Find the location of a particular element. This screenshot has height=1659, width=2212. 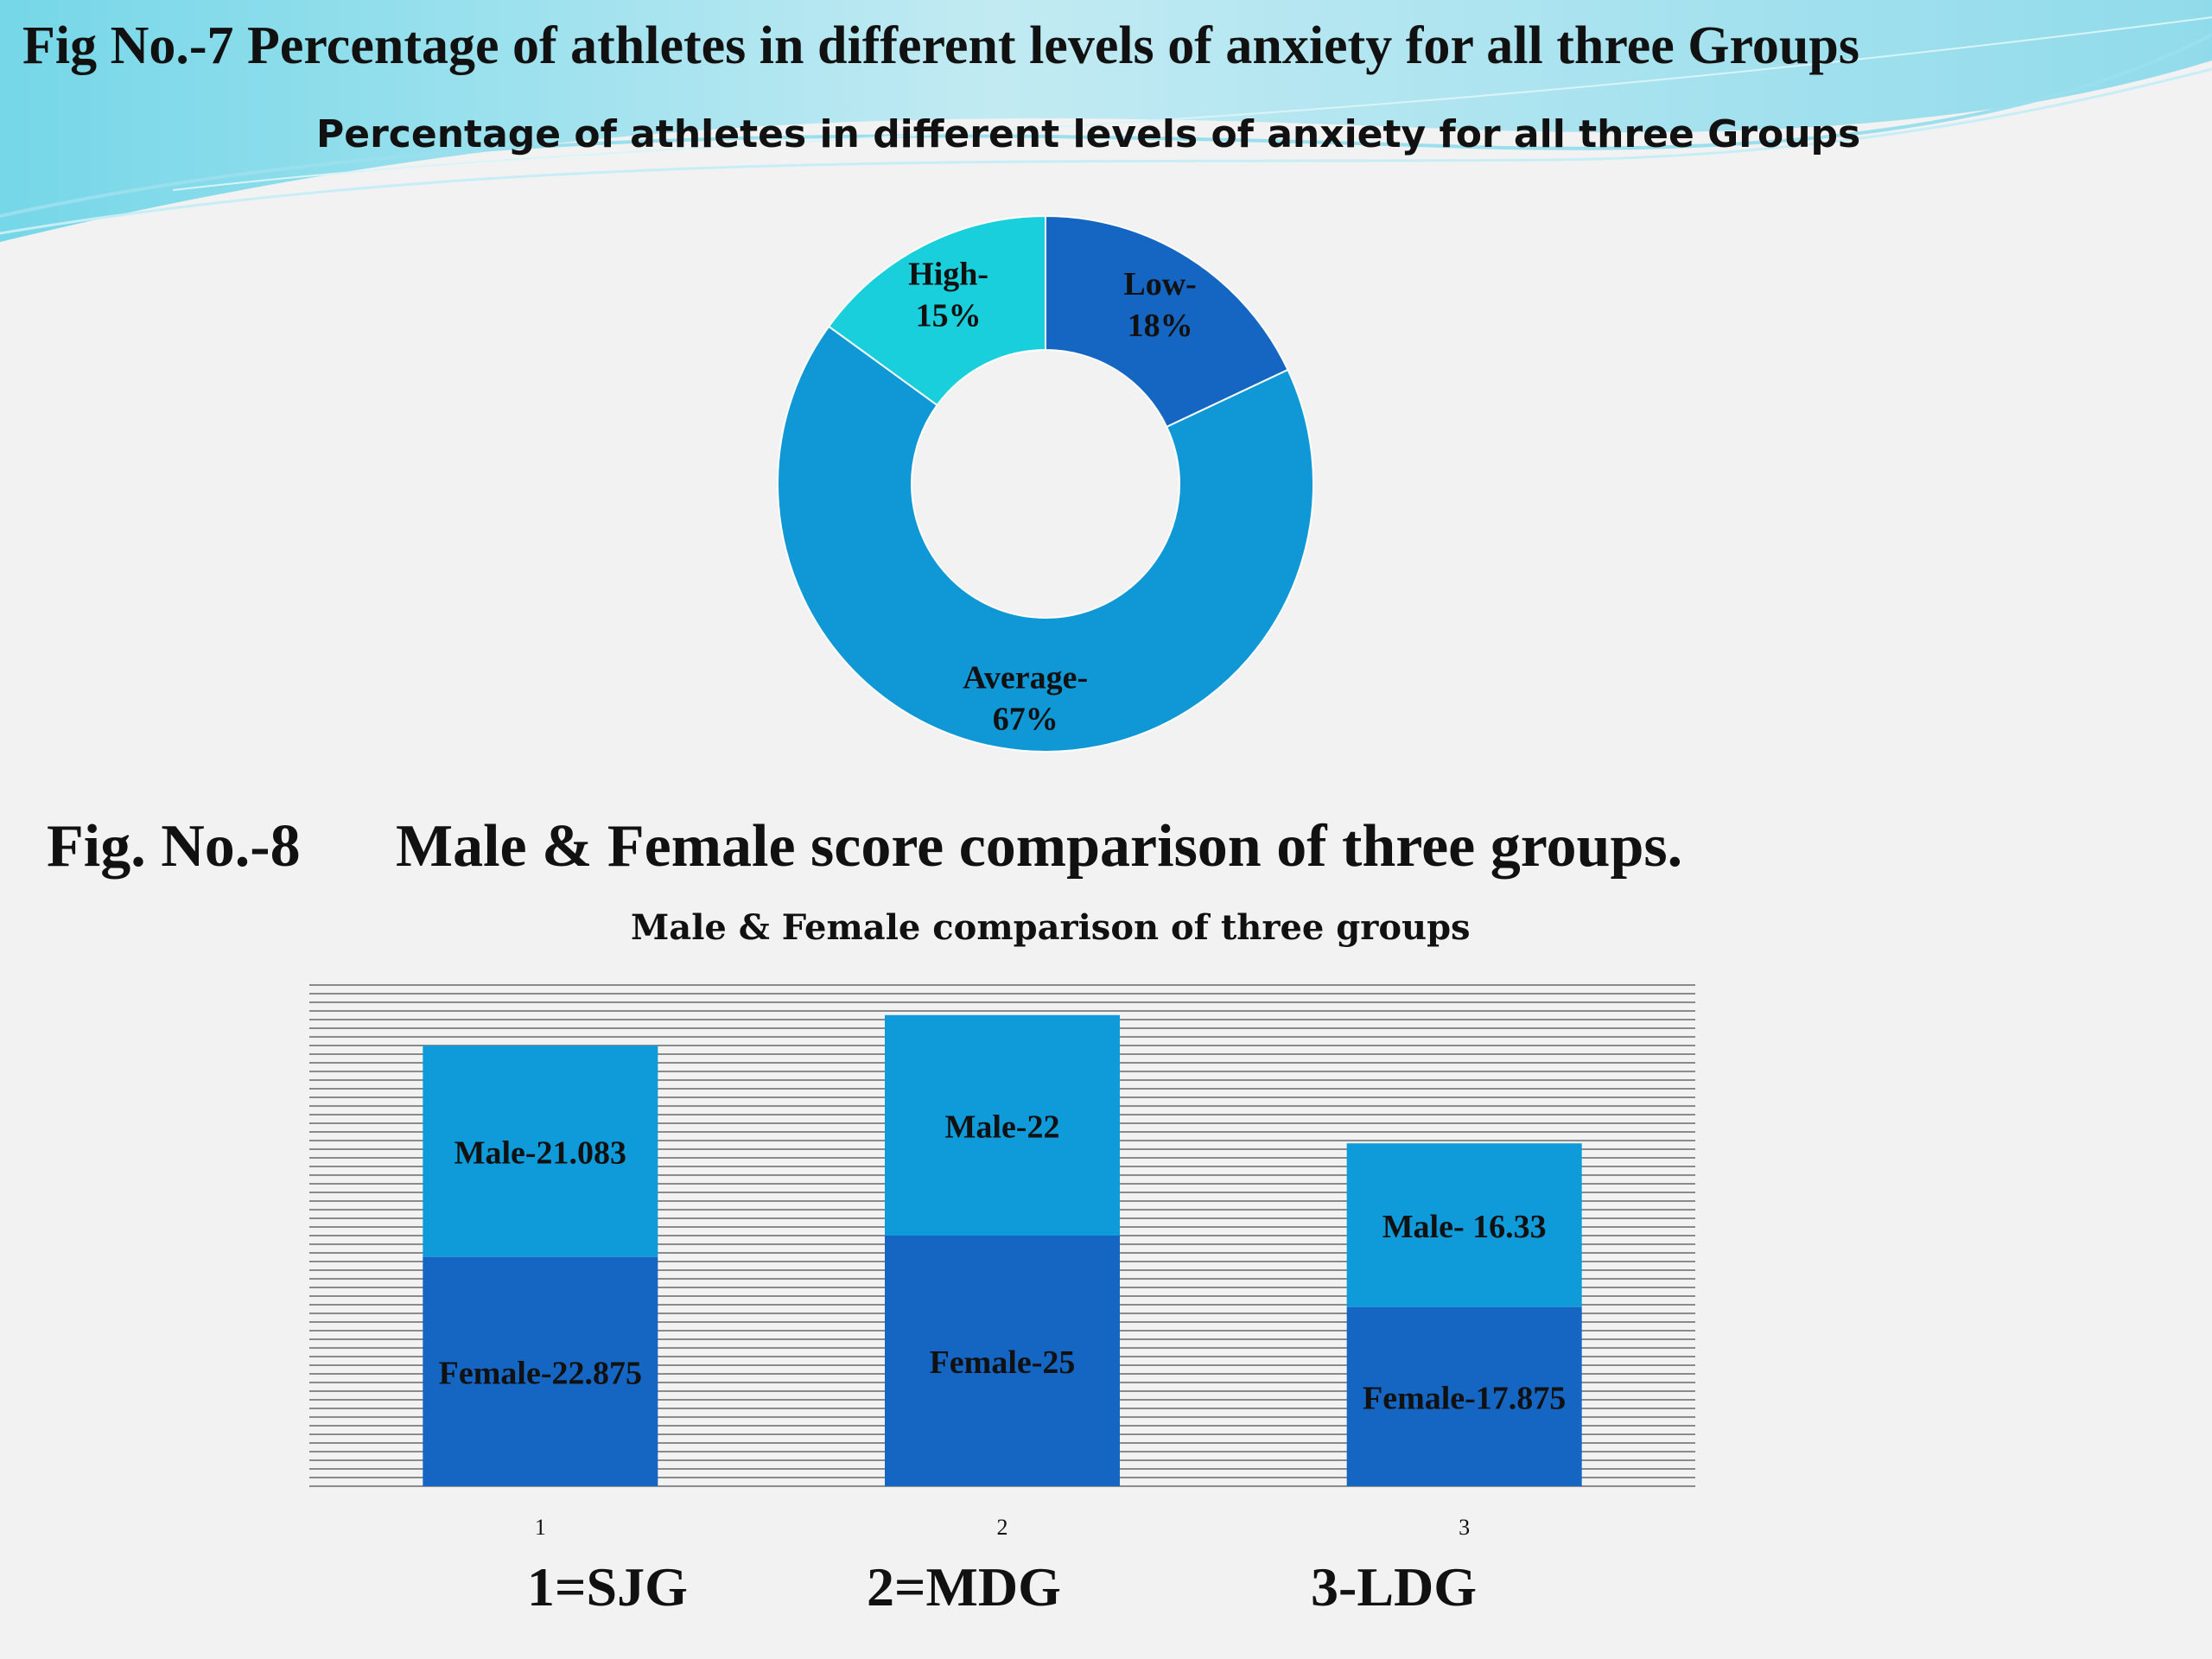

x-tick-label: 1 is located at coordinates (540, 1527).